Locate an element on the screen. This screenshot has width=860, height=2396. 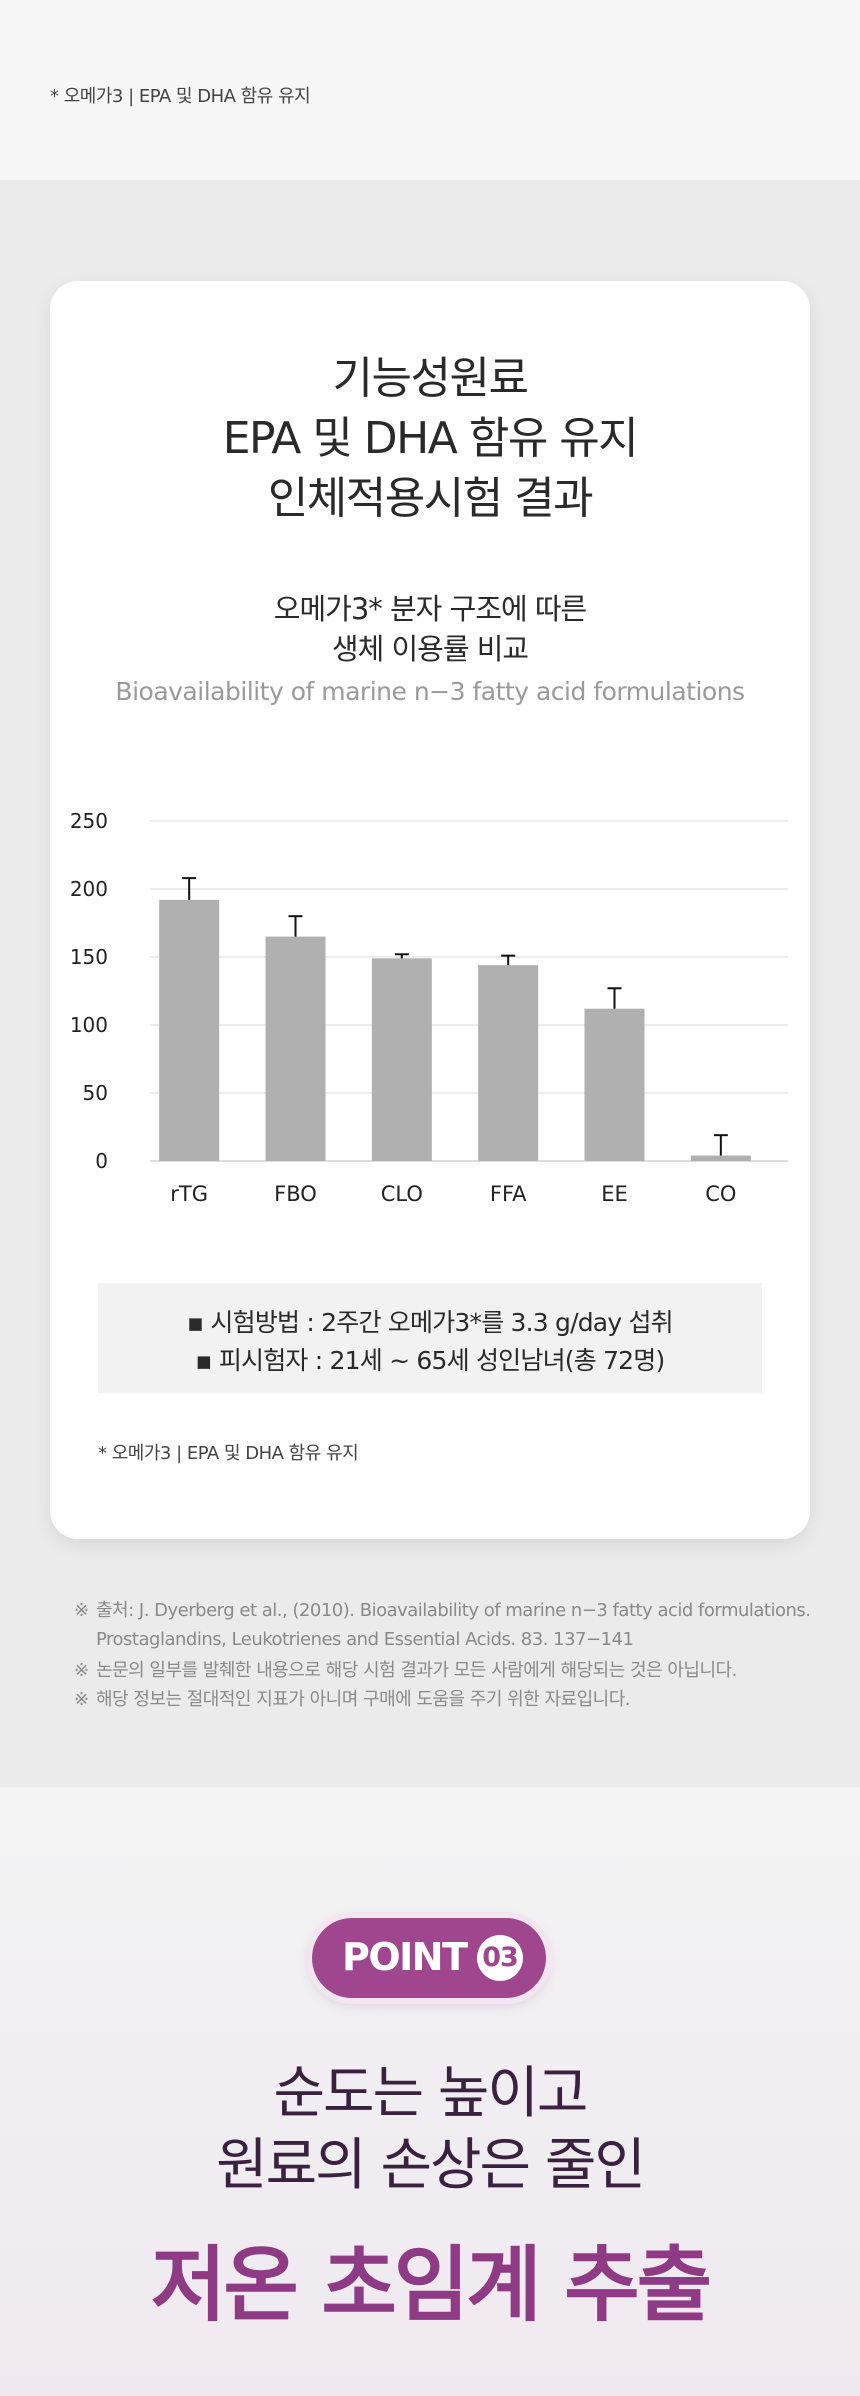
card-footnote: * 오메가3 | EPA 및 DHA 함유 유지 is located at coordinates (228, 1453).